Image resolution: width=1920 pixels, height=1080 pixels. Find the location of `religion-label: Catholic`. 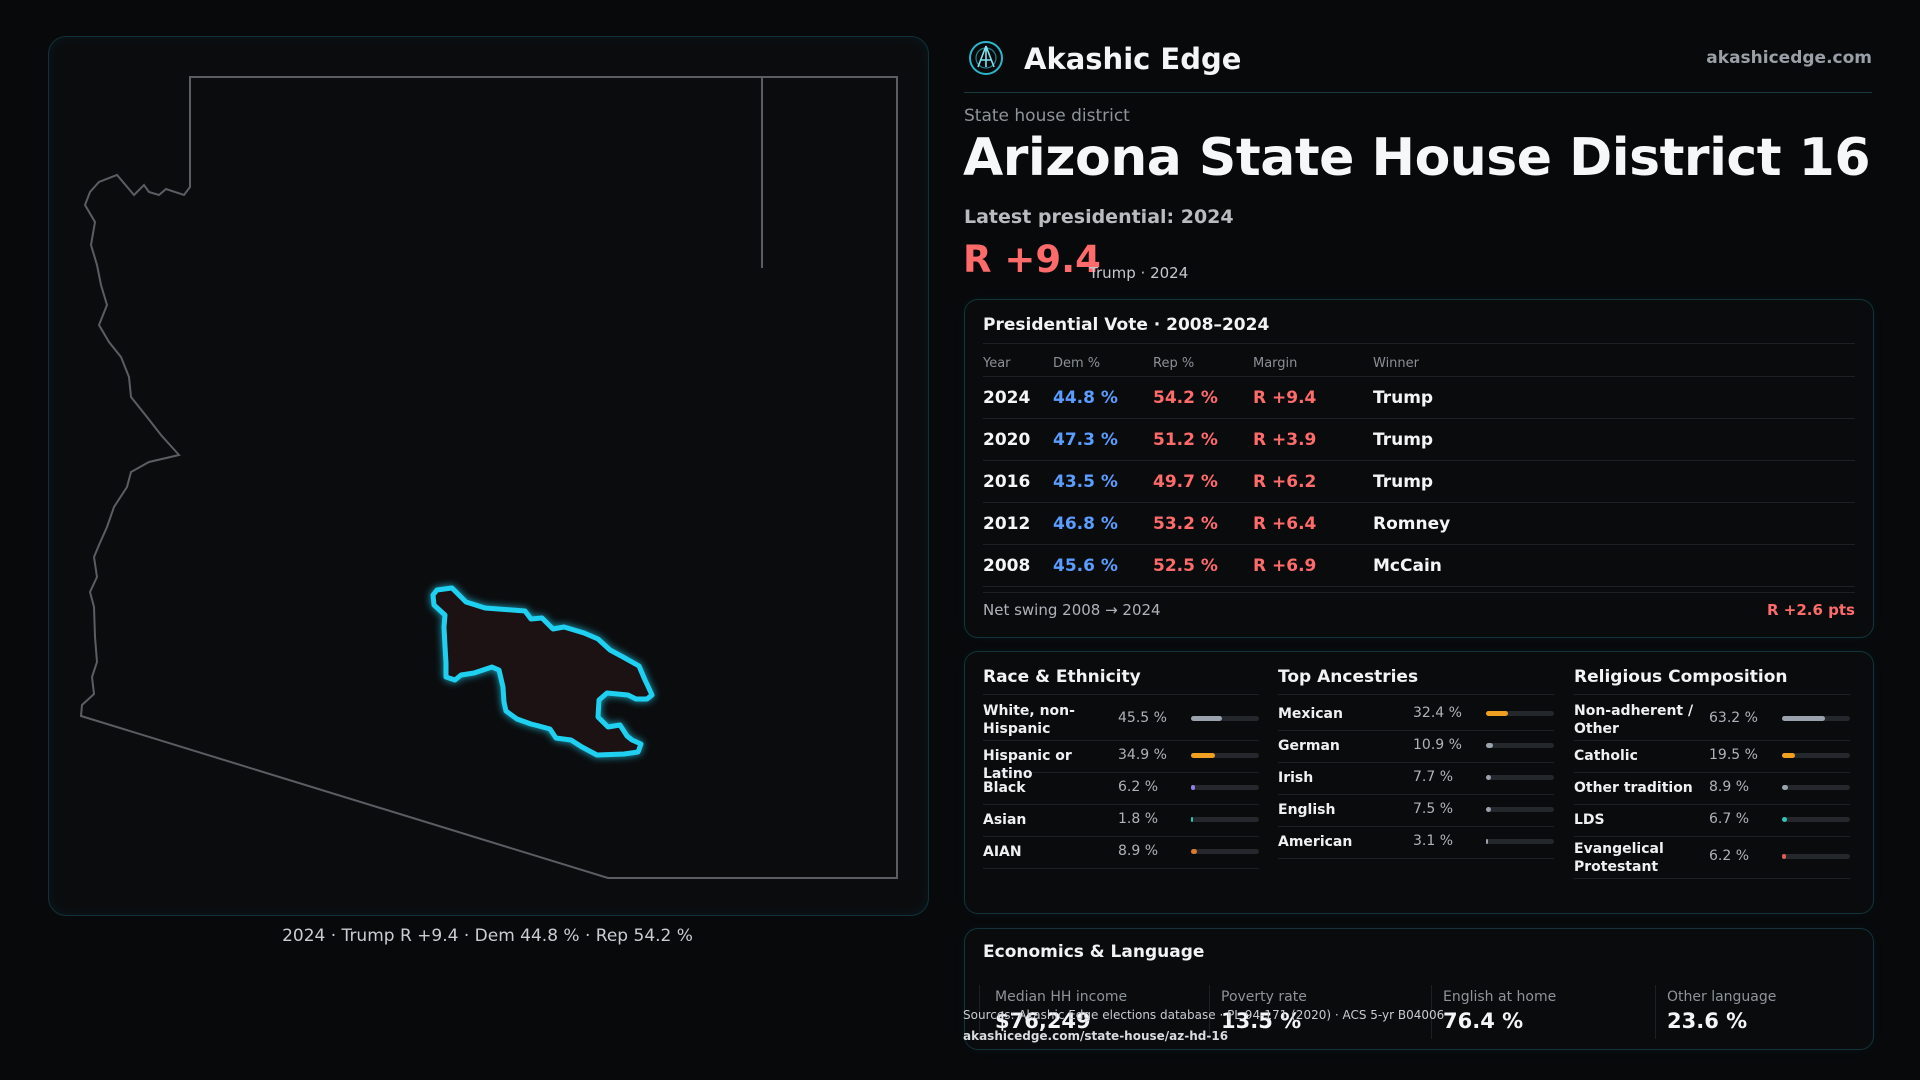

religion-label: Catholic is located at coordinates (1606, 756).